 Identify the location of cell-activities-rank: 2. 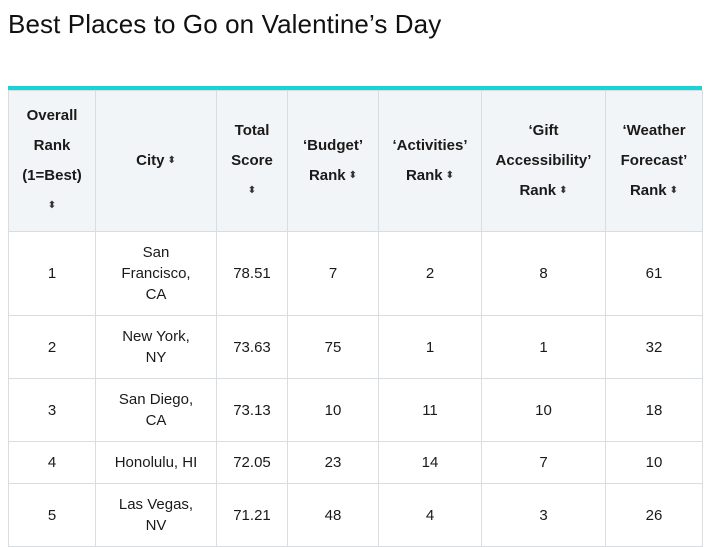
(430, 273).